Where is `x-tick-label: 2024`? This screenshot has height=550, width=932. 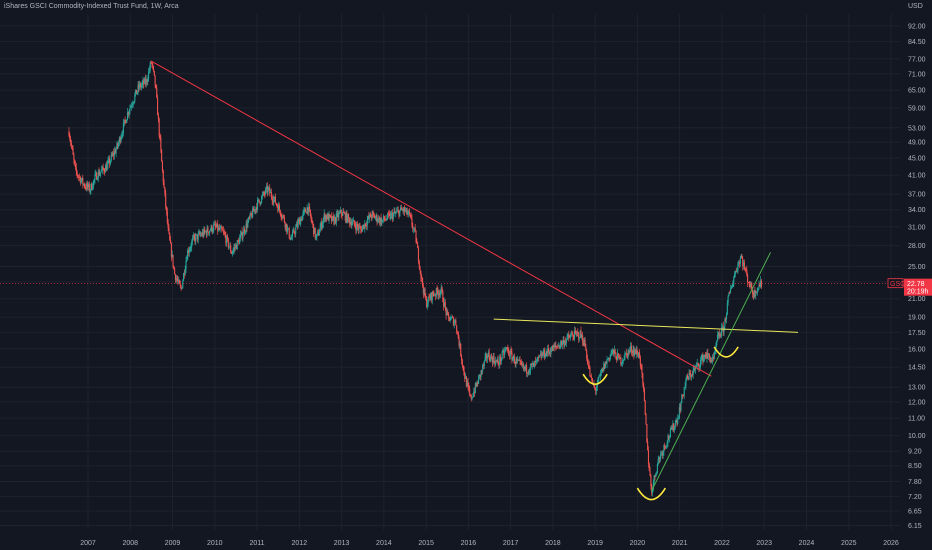
x-tick-label: 2024 is located at coordinates (807, 543).